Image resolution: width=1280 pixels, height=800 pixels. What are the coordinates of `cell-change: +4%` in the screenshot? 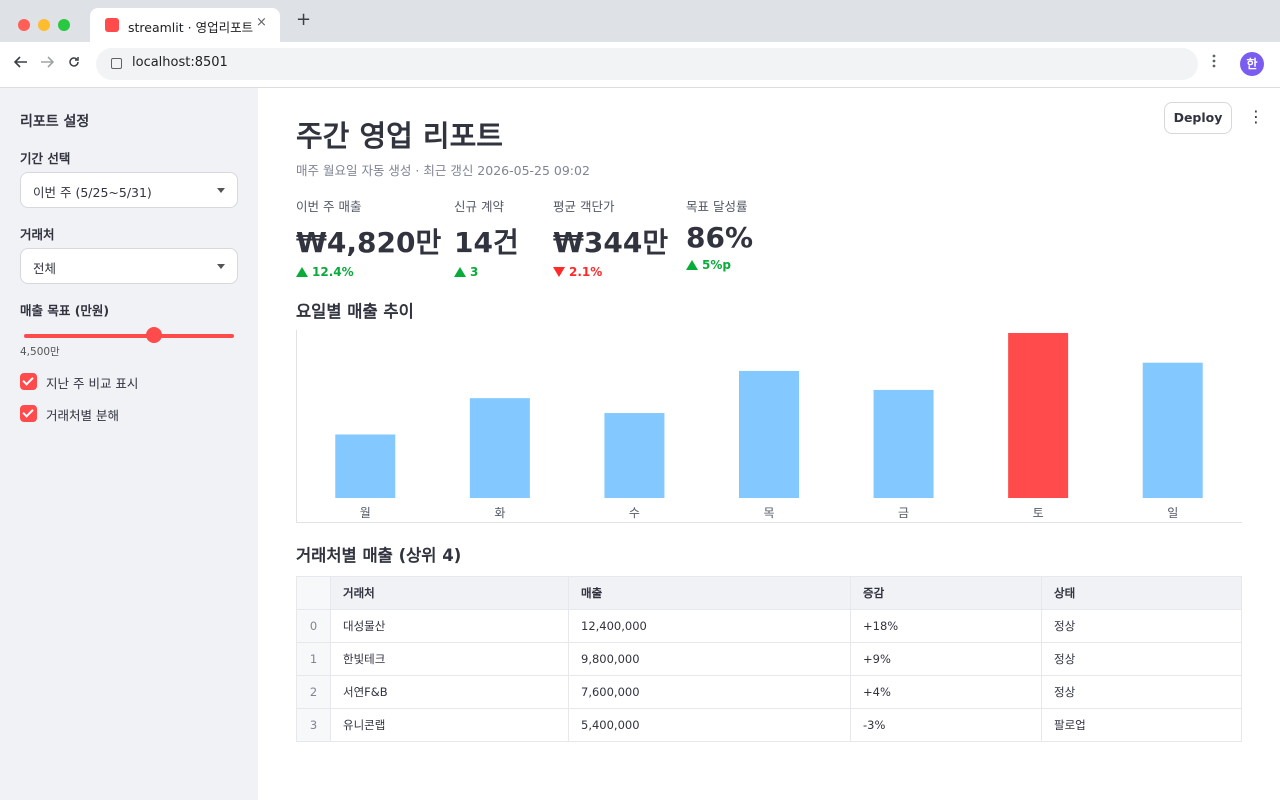 It's located at (946, 692).